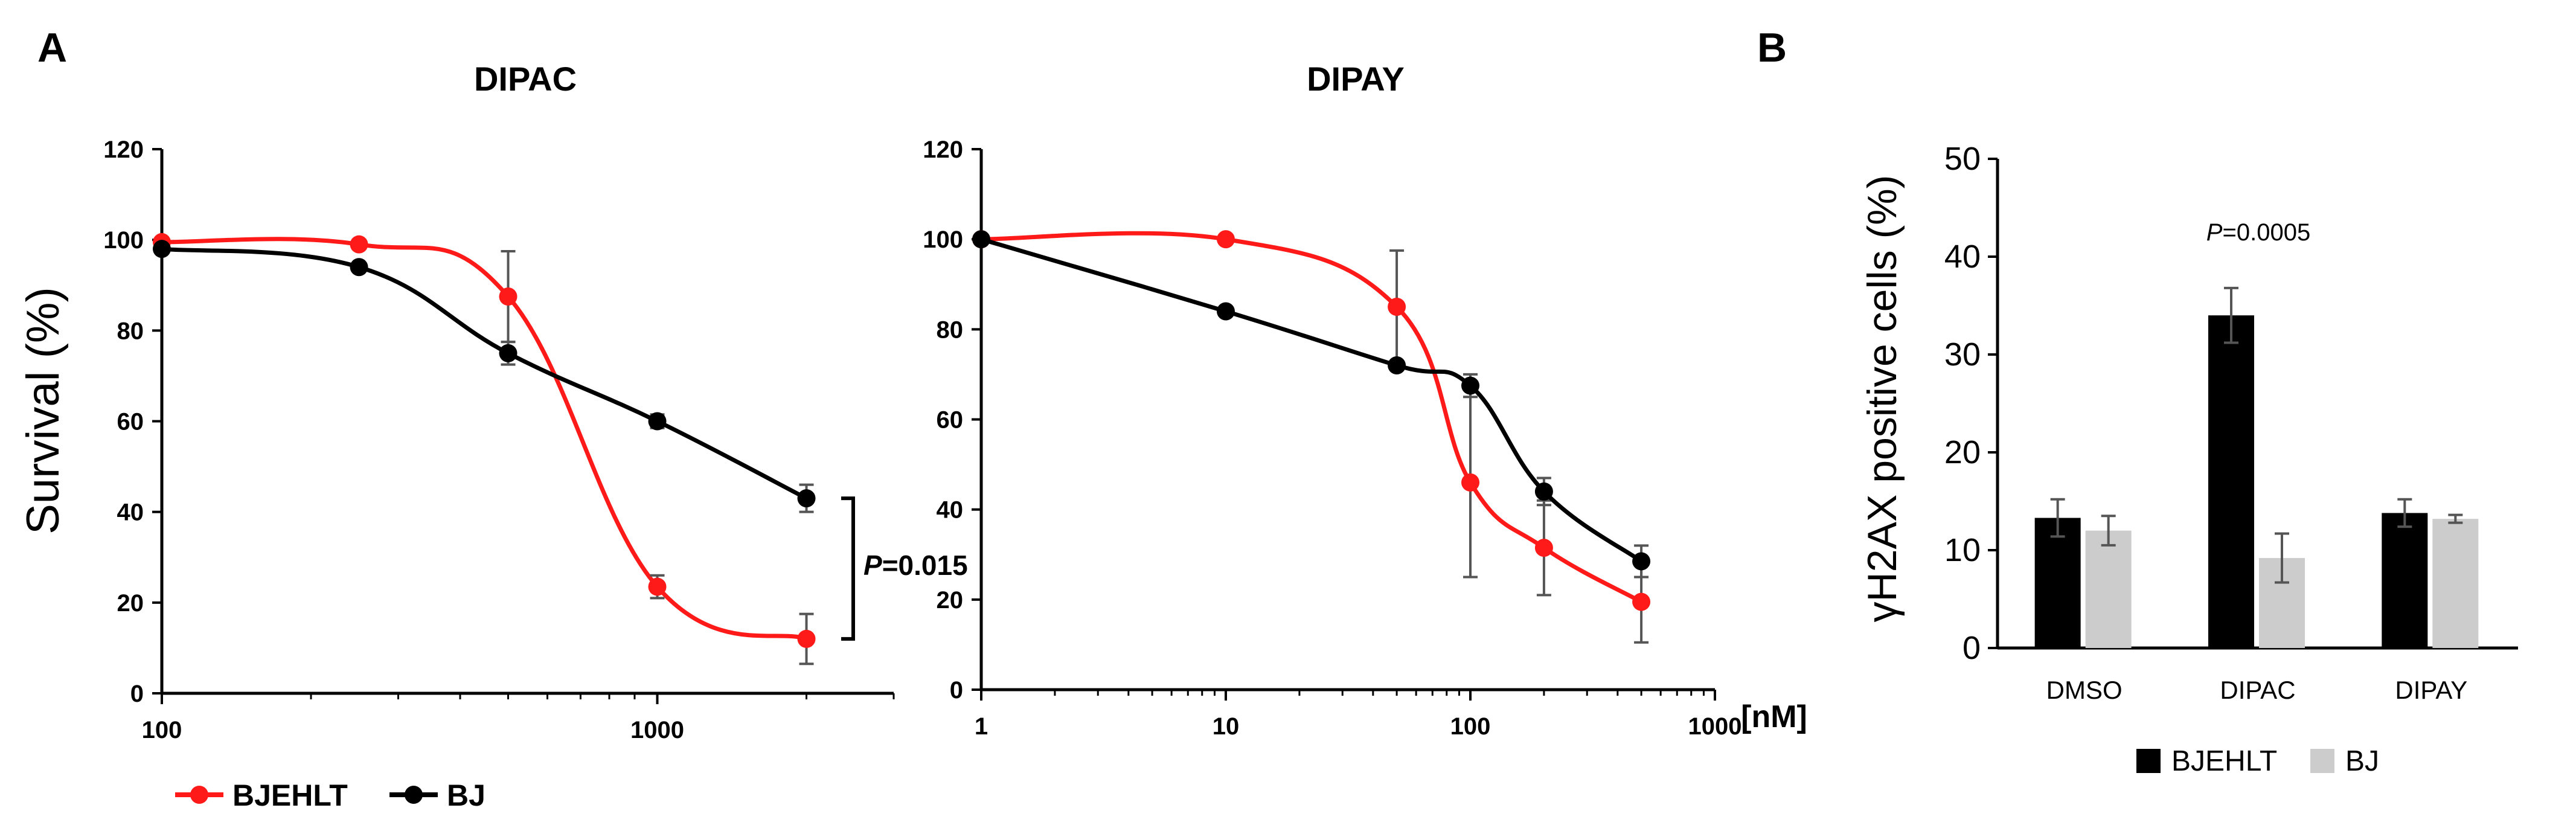 Image resolution: width=2576 pixels, height=831 pixels. What do you see at coordinates (130, 512) in the screenshot?
I see `dipac-y-tick-label: 40` at bounding box center [130, 512].